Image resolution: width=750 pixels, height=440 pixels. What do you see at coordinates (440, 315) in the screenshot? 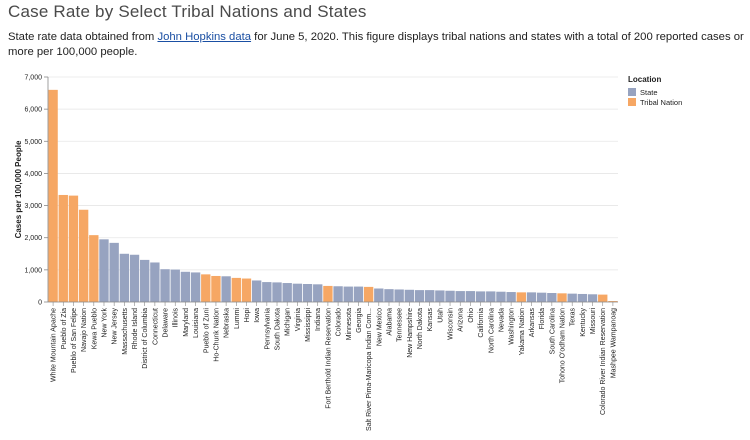
I see `x-tick-label: Utah` at bounding box center [440, 315].